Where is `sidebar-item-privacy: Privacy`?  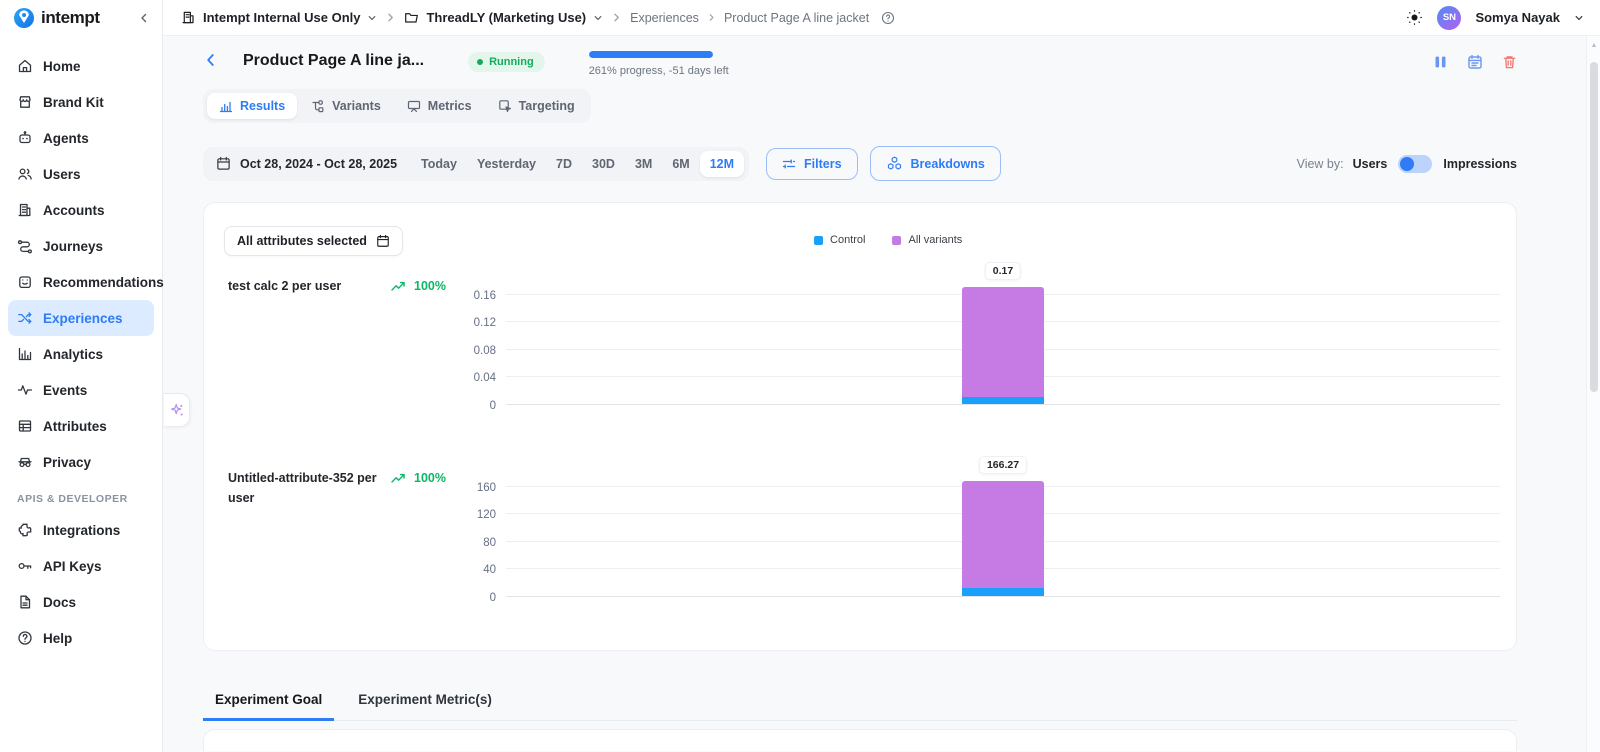
sidebar-item-privacy: Privacy is located at coordinates (81, 462).